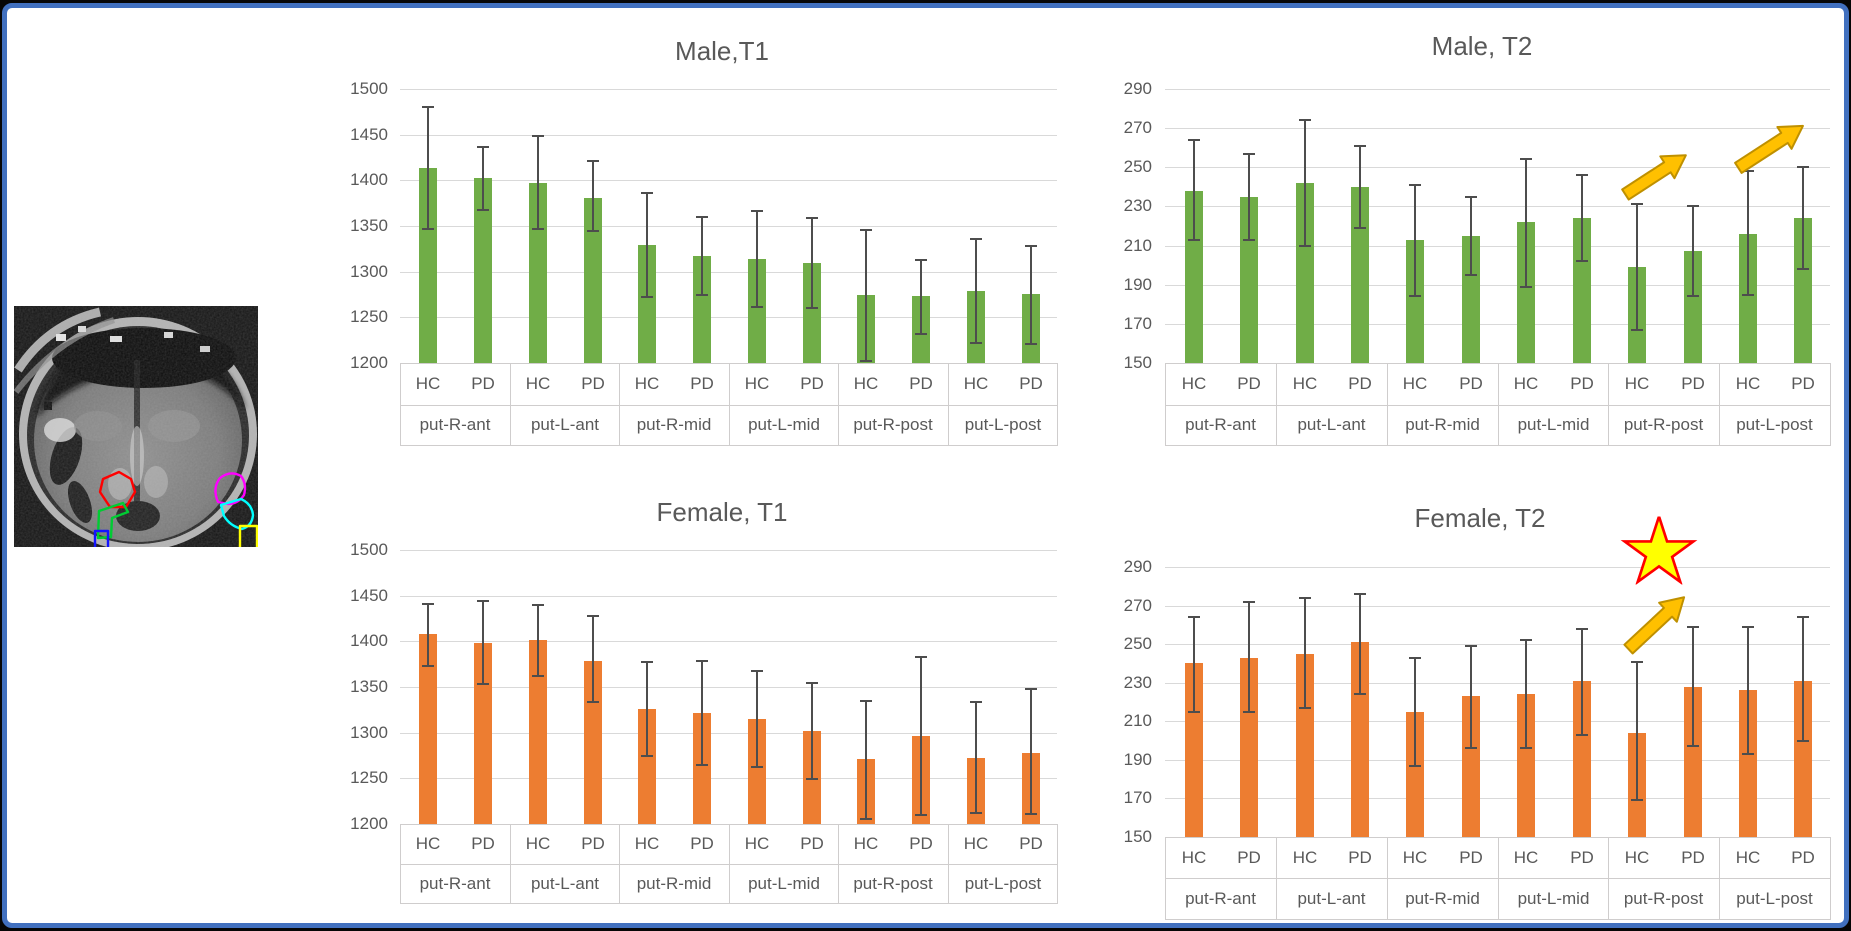 This screenshot has height=931, width=1851. I want to click on roi-put-right-green, so click(113, 520).